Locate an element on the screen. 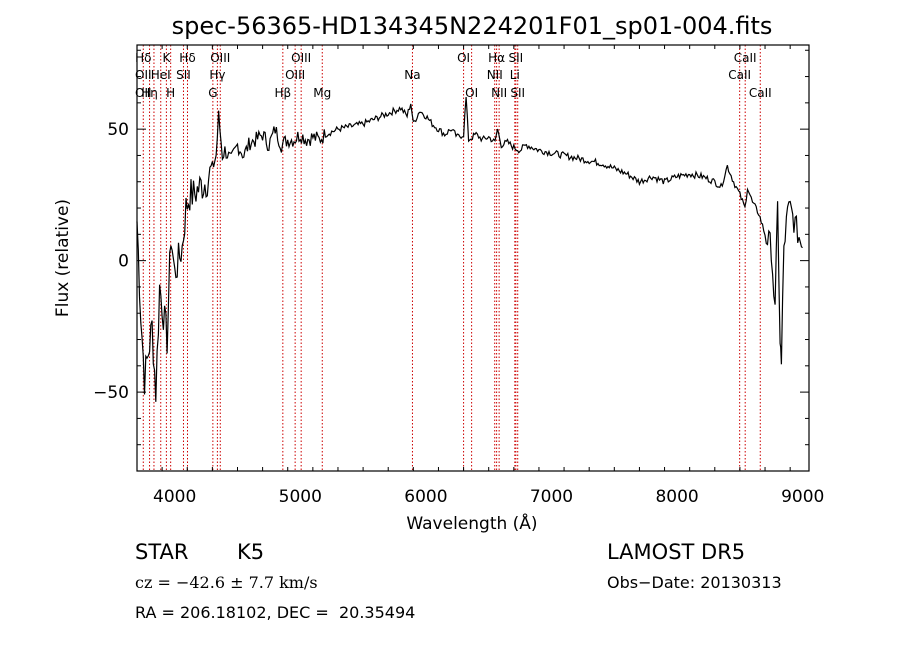 Image resolution: width=900 pixels, height=649 pixels. y-axis-label: Flux (relative) is located at coordinates (63, 258).